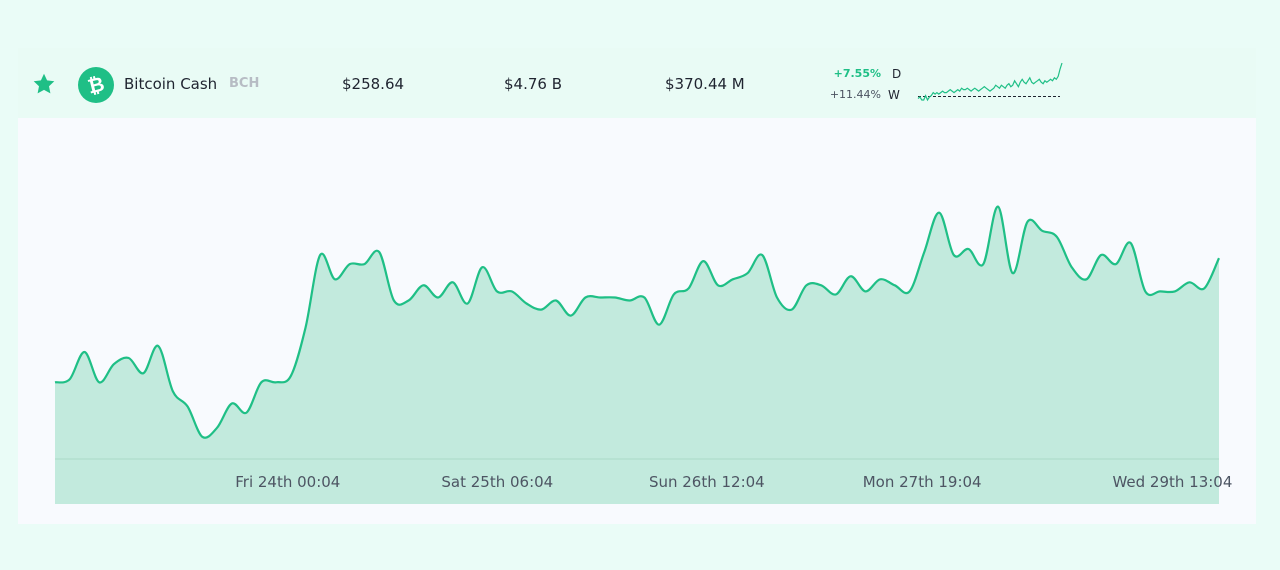  Describe the element at coordinates (244, 83) in the screenshot. I see `coin-symbol: BCH` at that location.